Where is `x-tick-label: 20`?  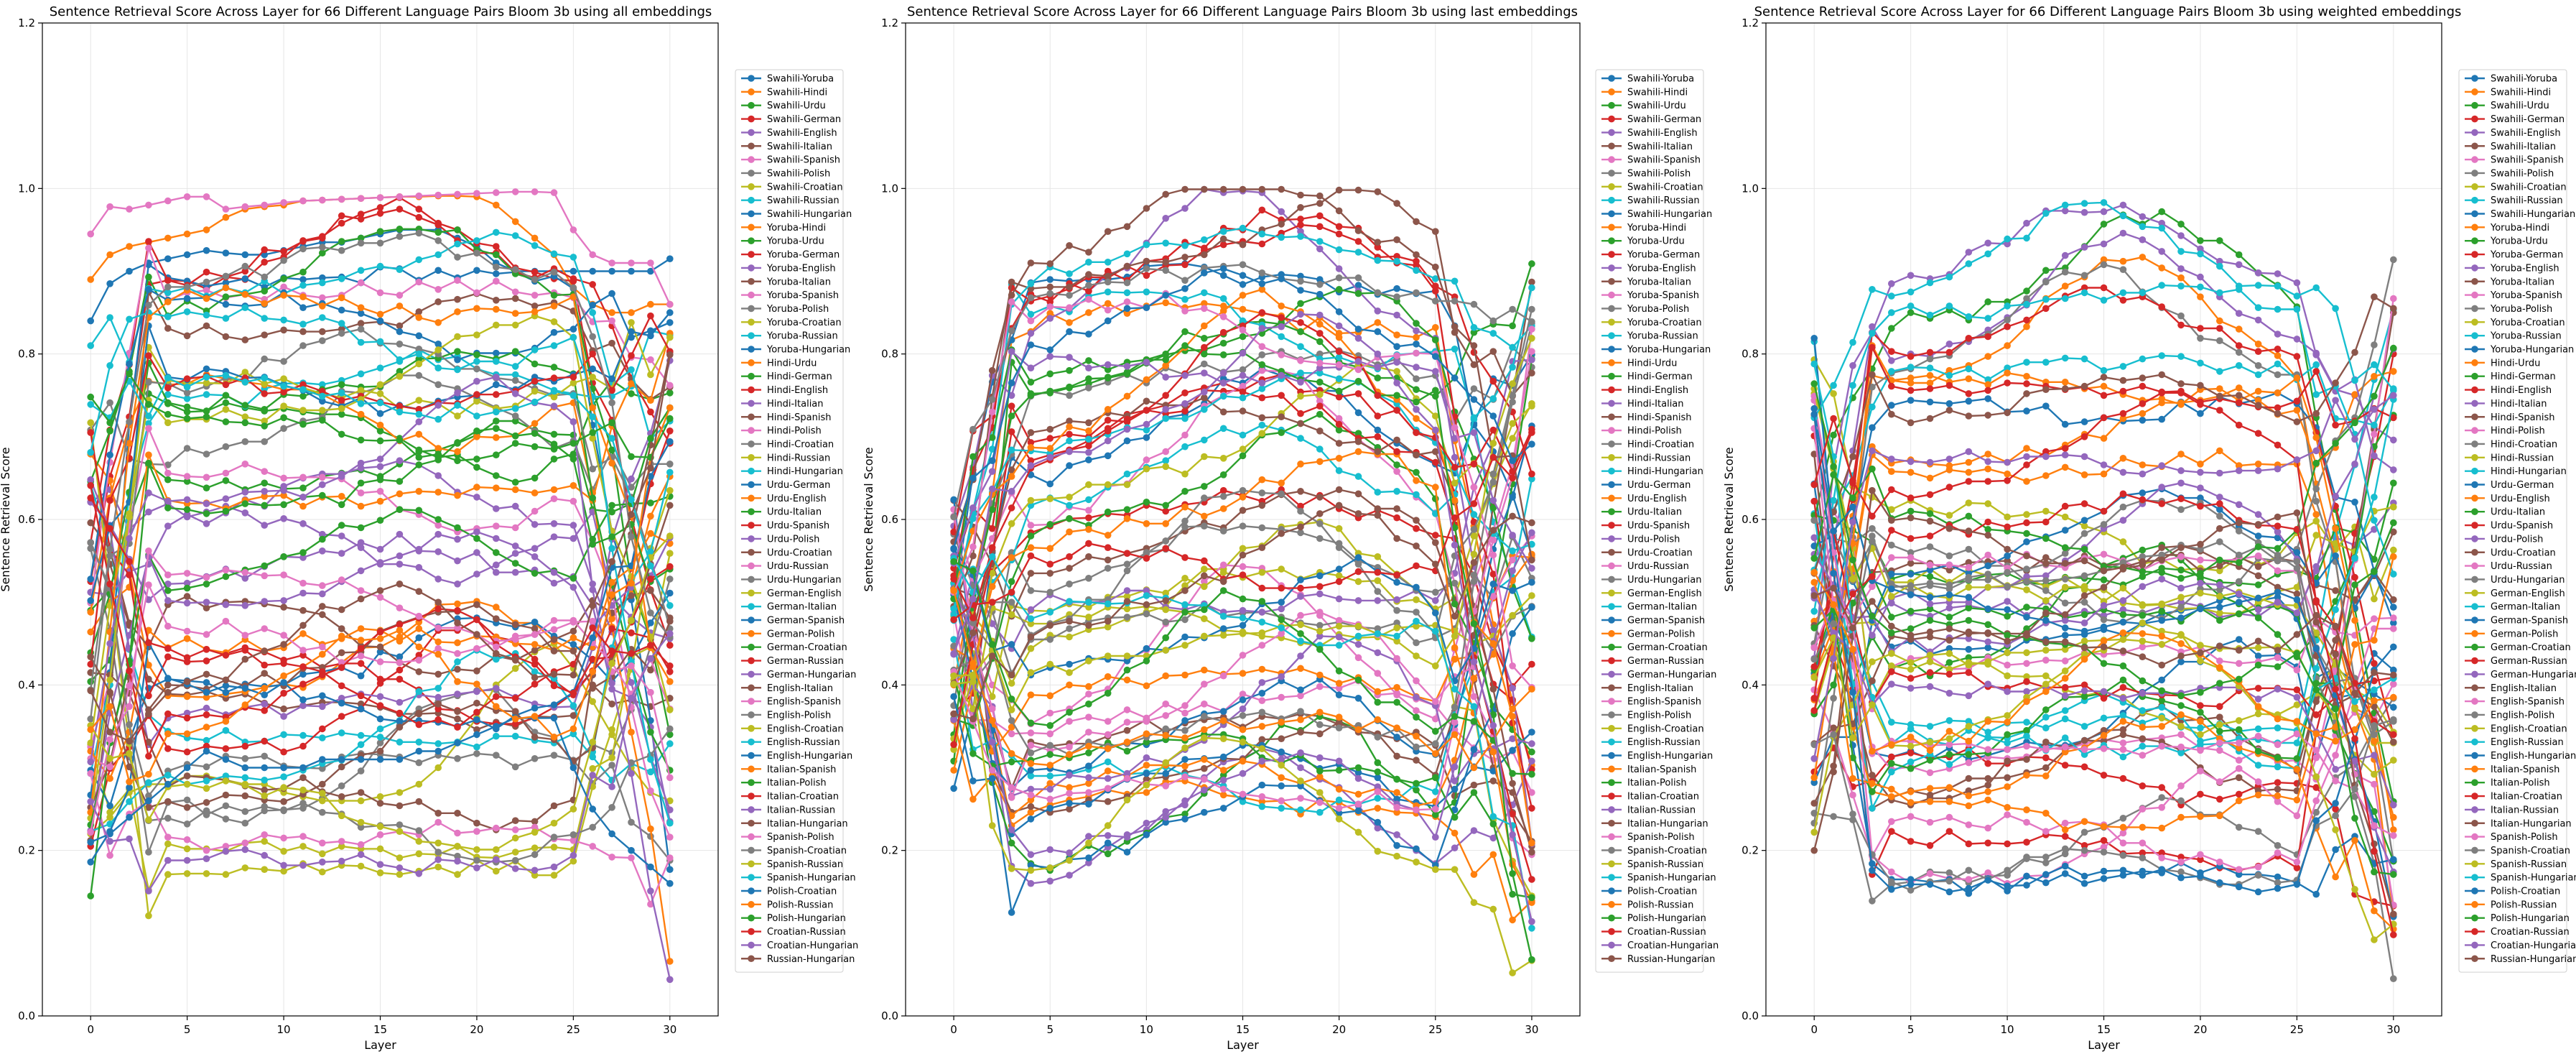 x-tick-label: 20 is located at coordinates (476, 1029).